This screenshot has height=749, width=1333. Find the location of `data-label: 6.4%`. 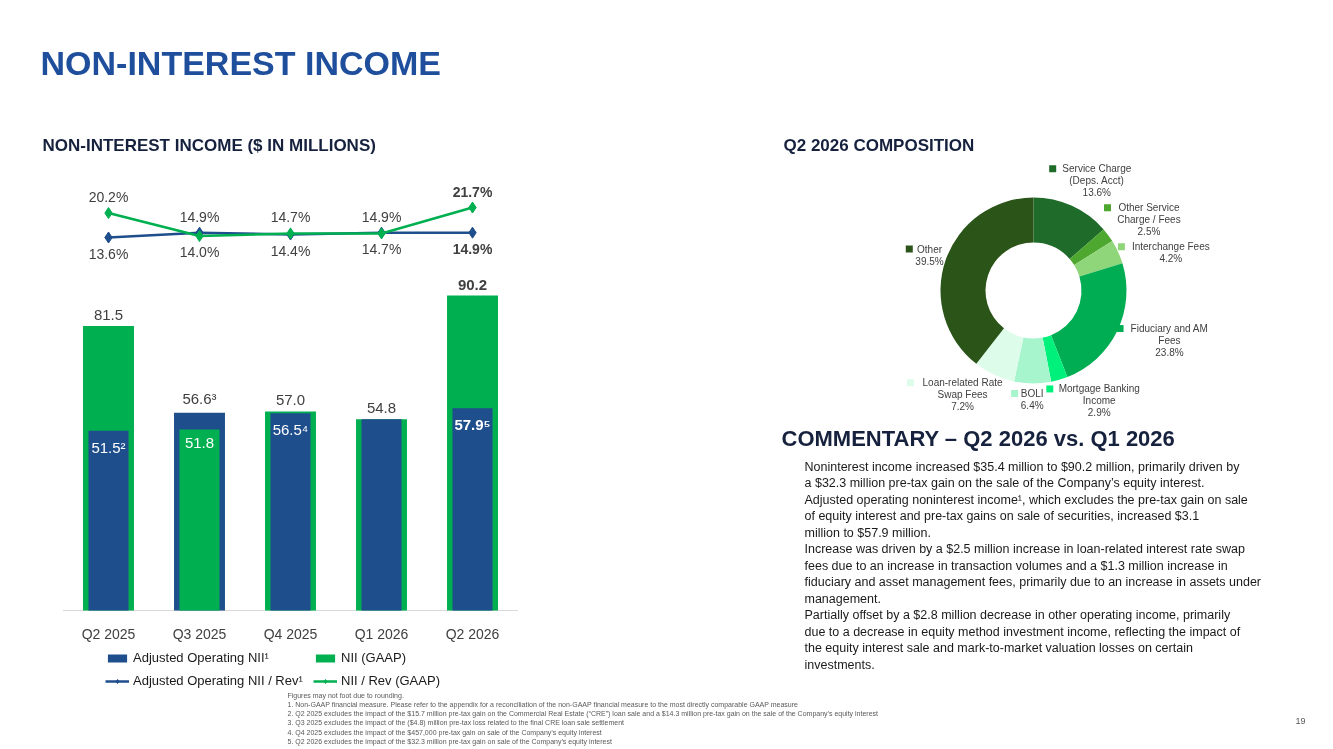

data-label: 6.4% is located at coordinates (1032, 405).